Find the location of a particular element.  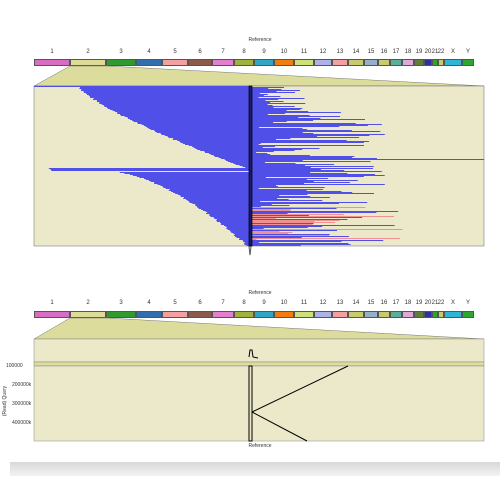

chromosome-label-18: 18 is located at coordinates (408, 52).